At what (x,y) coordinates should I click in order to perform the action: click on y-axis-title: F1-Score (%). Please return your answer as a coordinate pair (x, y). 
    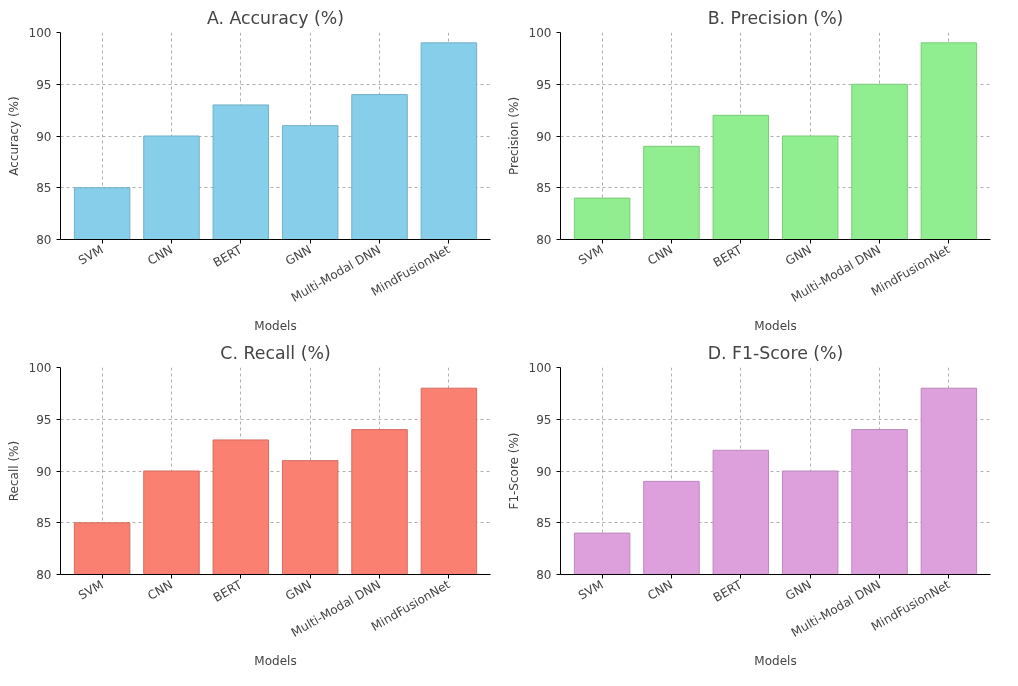
    Looking at the image, I should click on (513, 471).